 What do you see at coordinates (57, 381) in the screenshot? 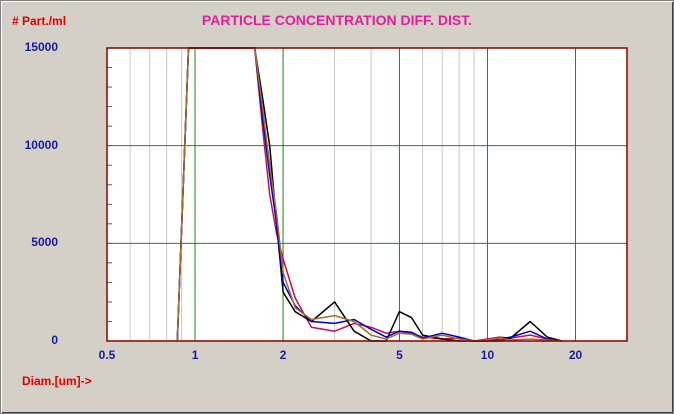
I see `x-axis-label: Diam.[um]->` at bounding box center [57, 381].